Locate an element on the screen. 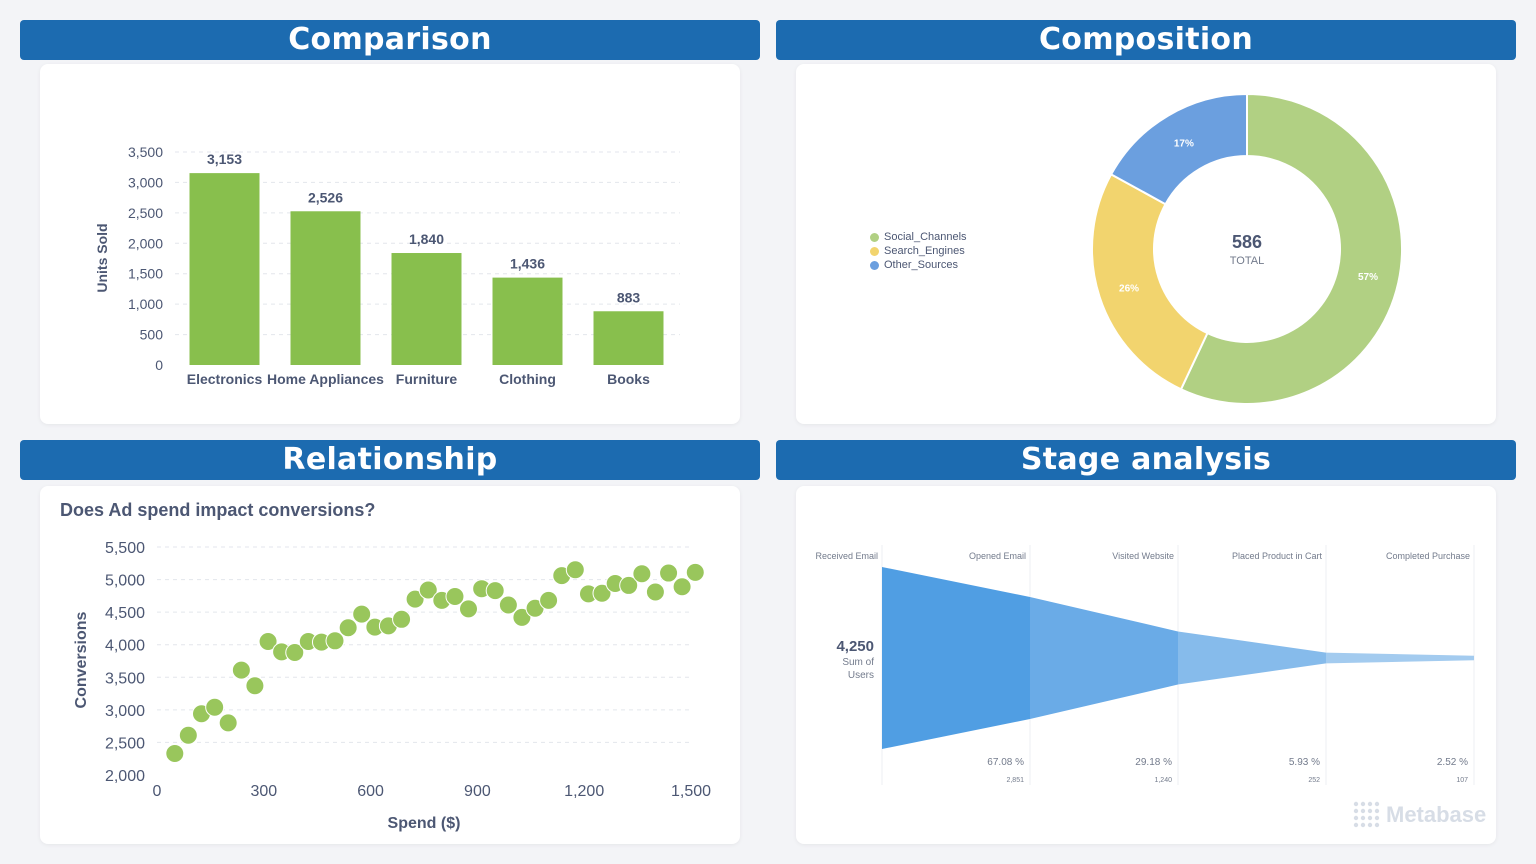  funnel-stage-label: Opened Email is located at coordinates (997, 556).